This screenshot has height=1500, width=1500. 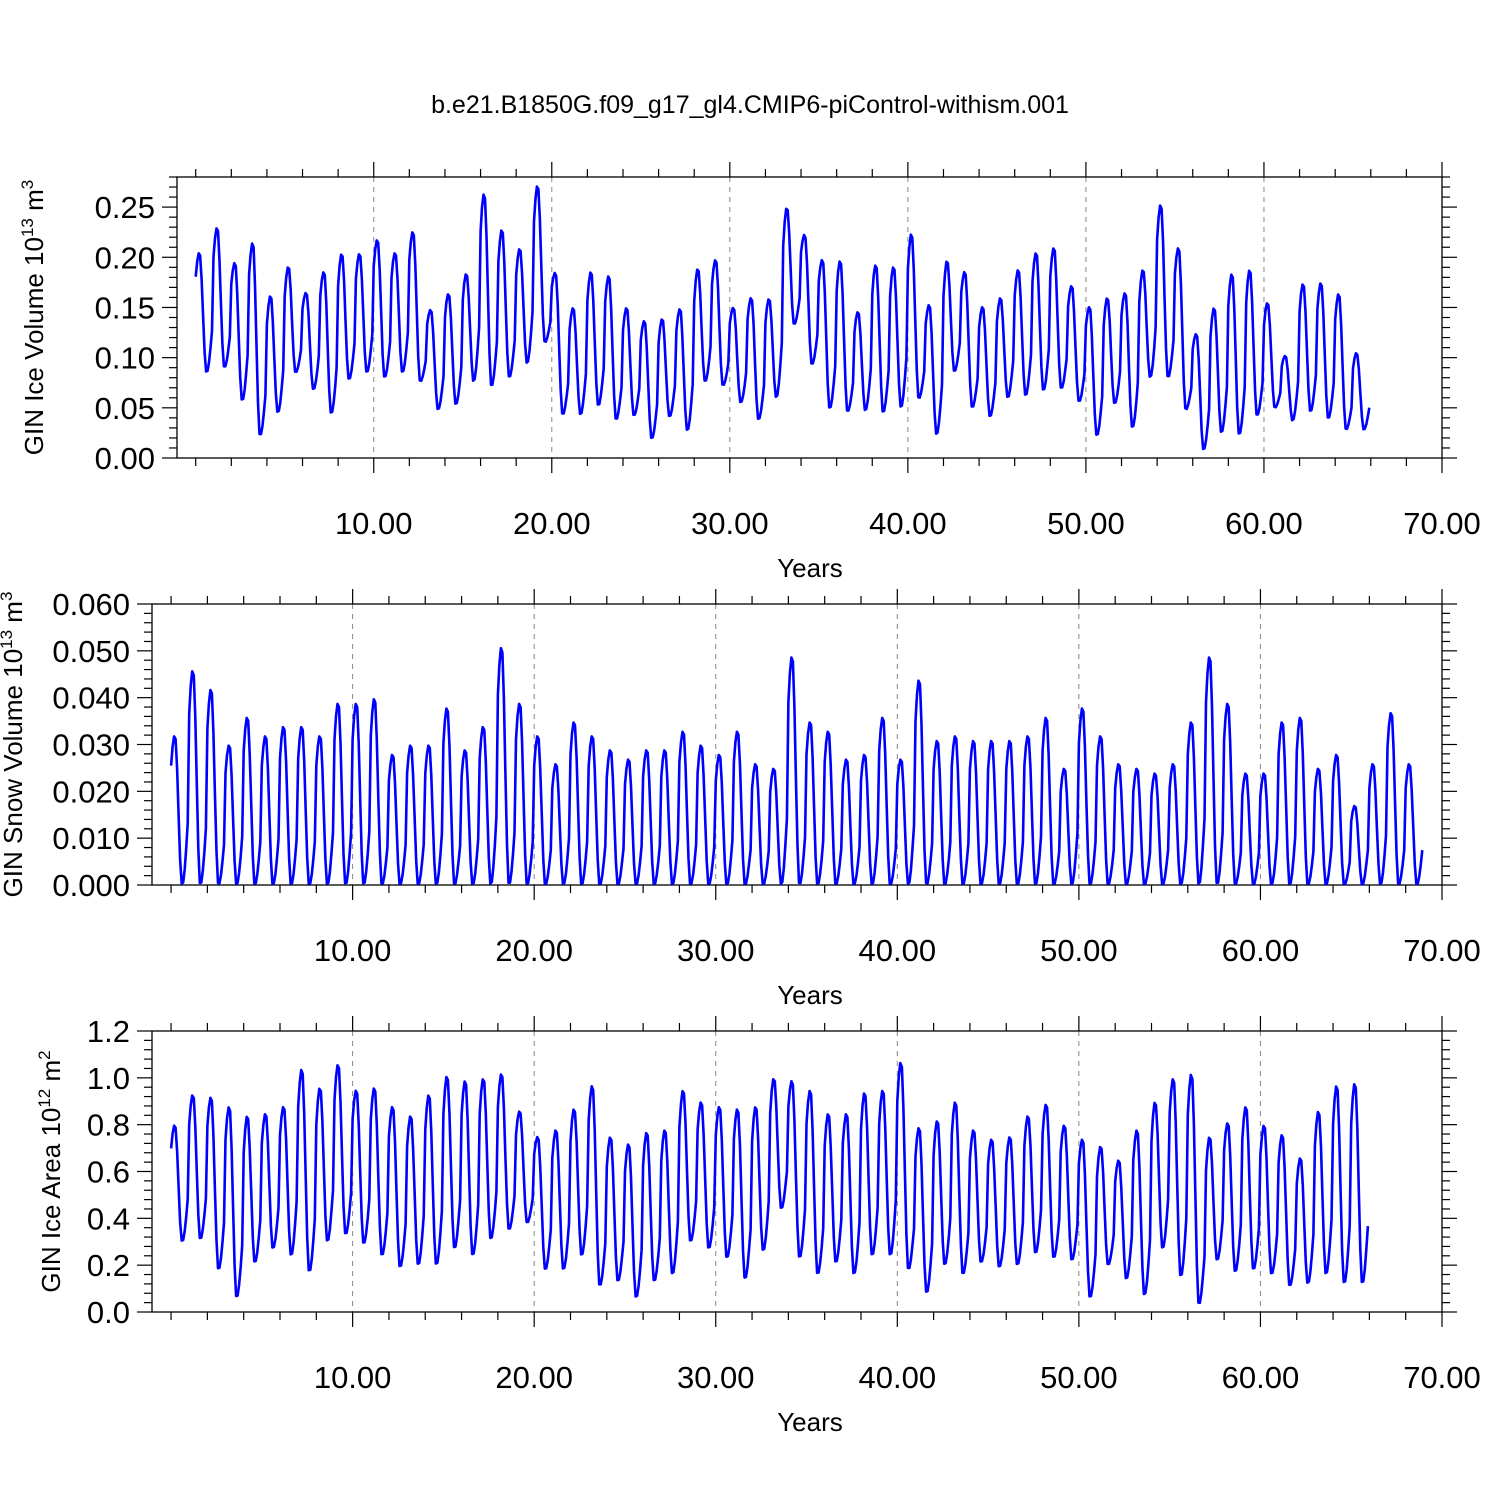 What do you see at coordinates (782, 318) in the screenshot?
I see `series-line-ice-volume` at bounding box center [782, 318].